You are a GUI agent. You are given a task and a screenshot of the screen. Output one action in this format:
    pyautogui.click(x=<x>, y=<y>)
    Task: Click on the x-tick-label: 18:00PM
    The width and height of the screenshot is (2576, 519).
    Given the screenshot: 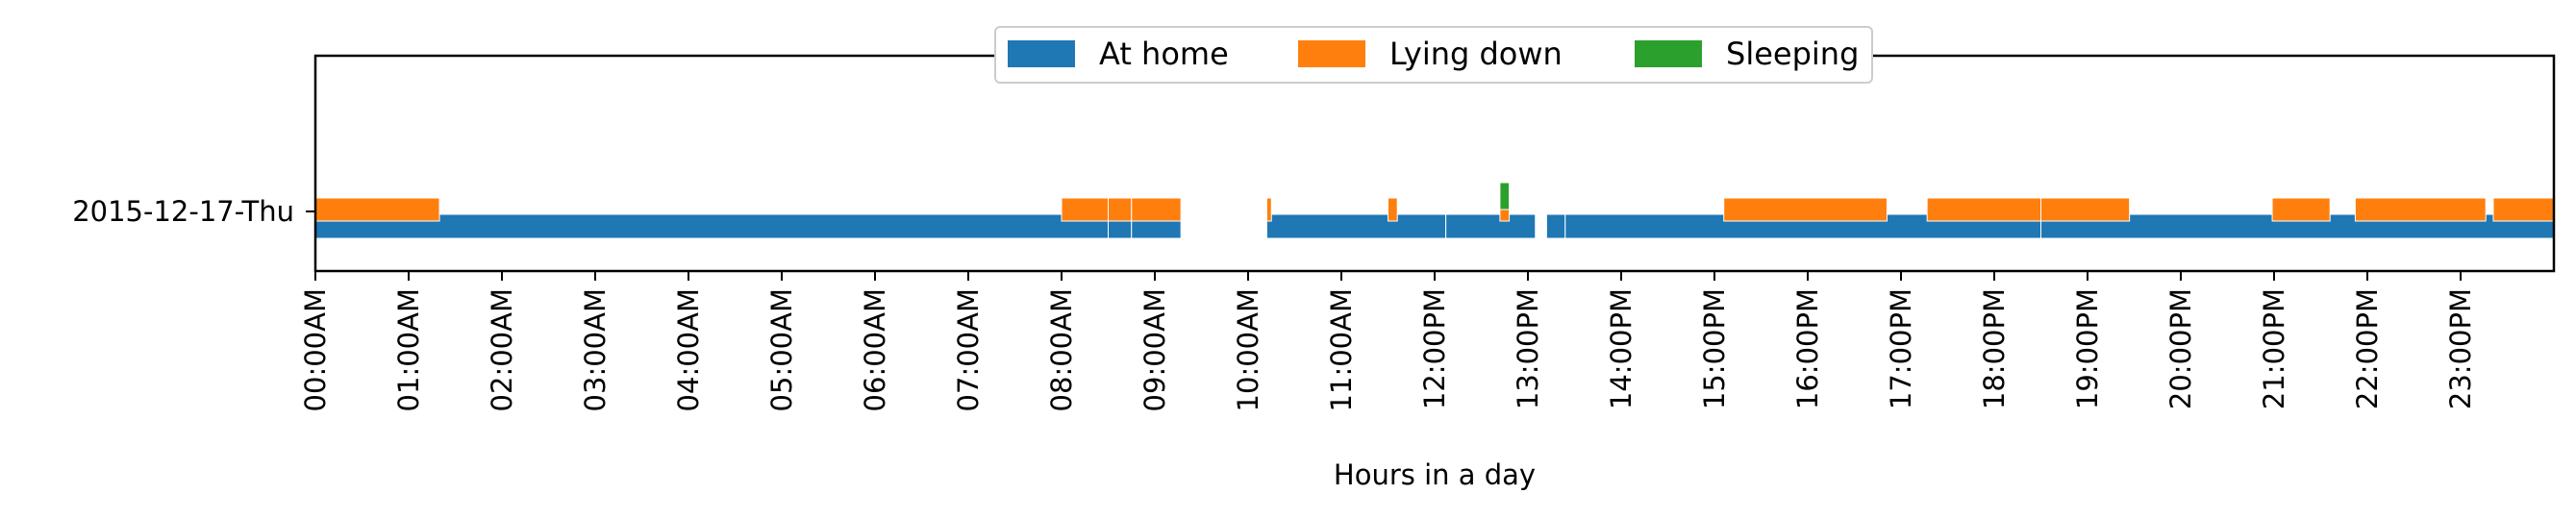 What is the action you would take?
    pyautogui.click(x=1994, y=348)
    